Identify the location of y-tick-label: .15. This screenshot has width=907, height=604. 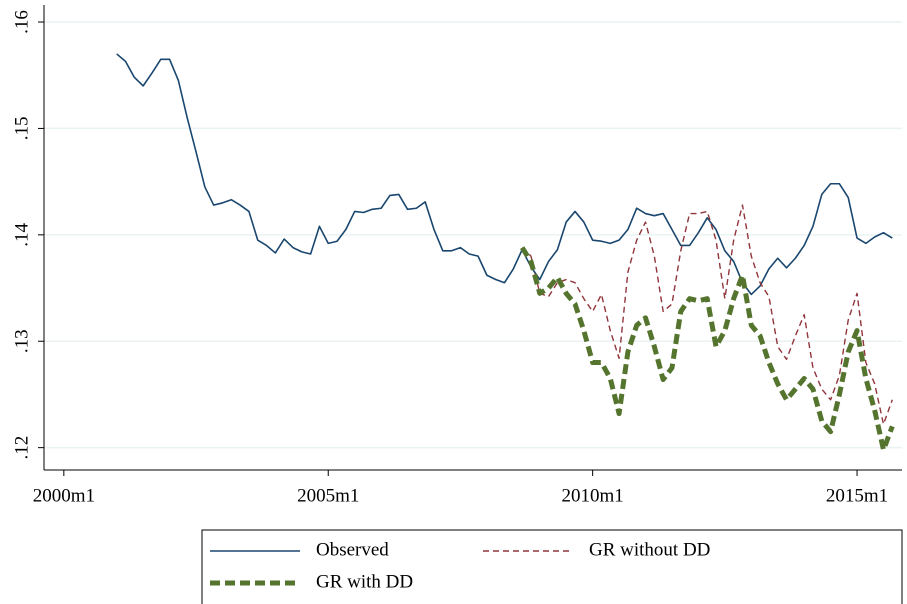
(21, 129).